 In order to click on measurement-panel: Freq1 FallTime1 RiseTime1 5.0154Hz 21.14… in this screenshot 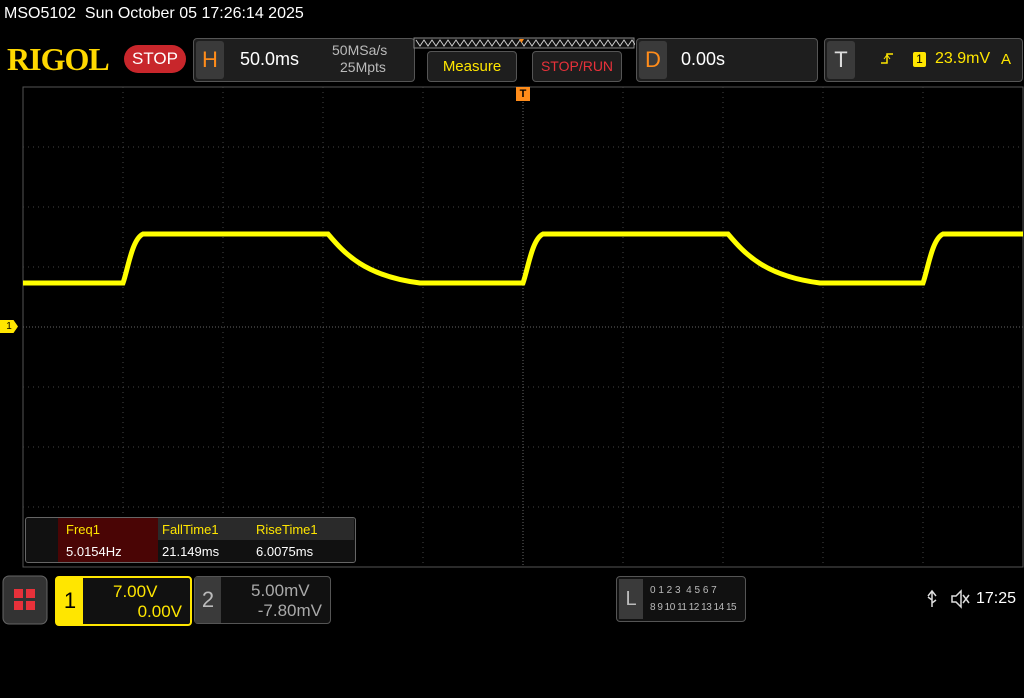, I will do `click(190, 540)`.